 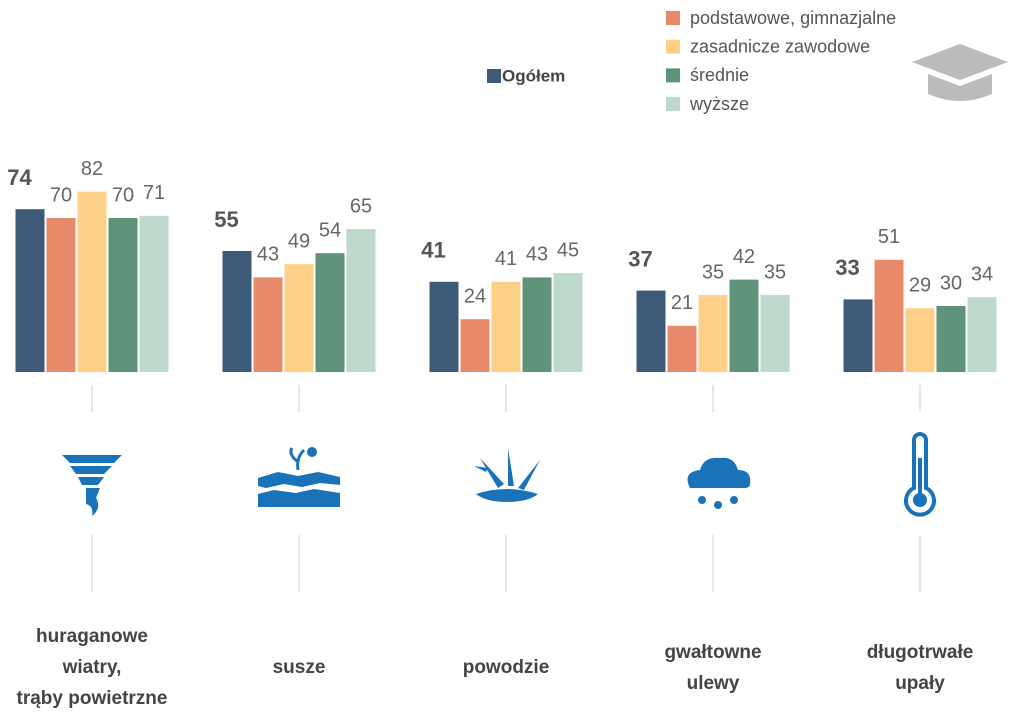 I want to click on cap-icon, so click(x=960, y=72).